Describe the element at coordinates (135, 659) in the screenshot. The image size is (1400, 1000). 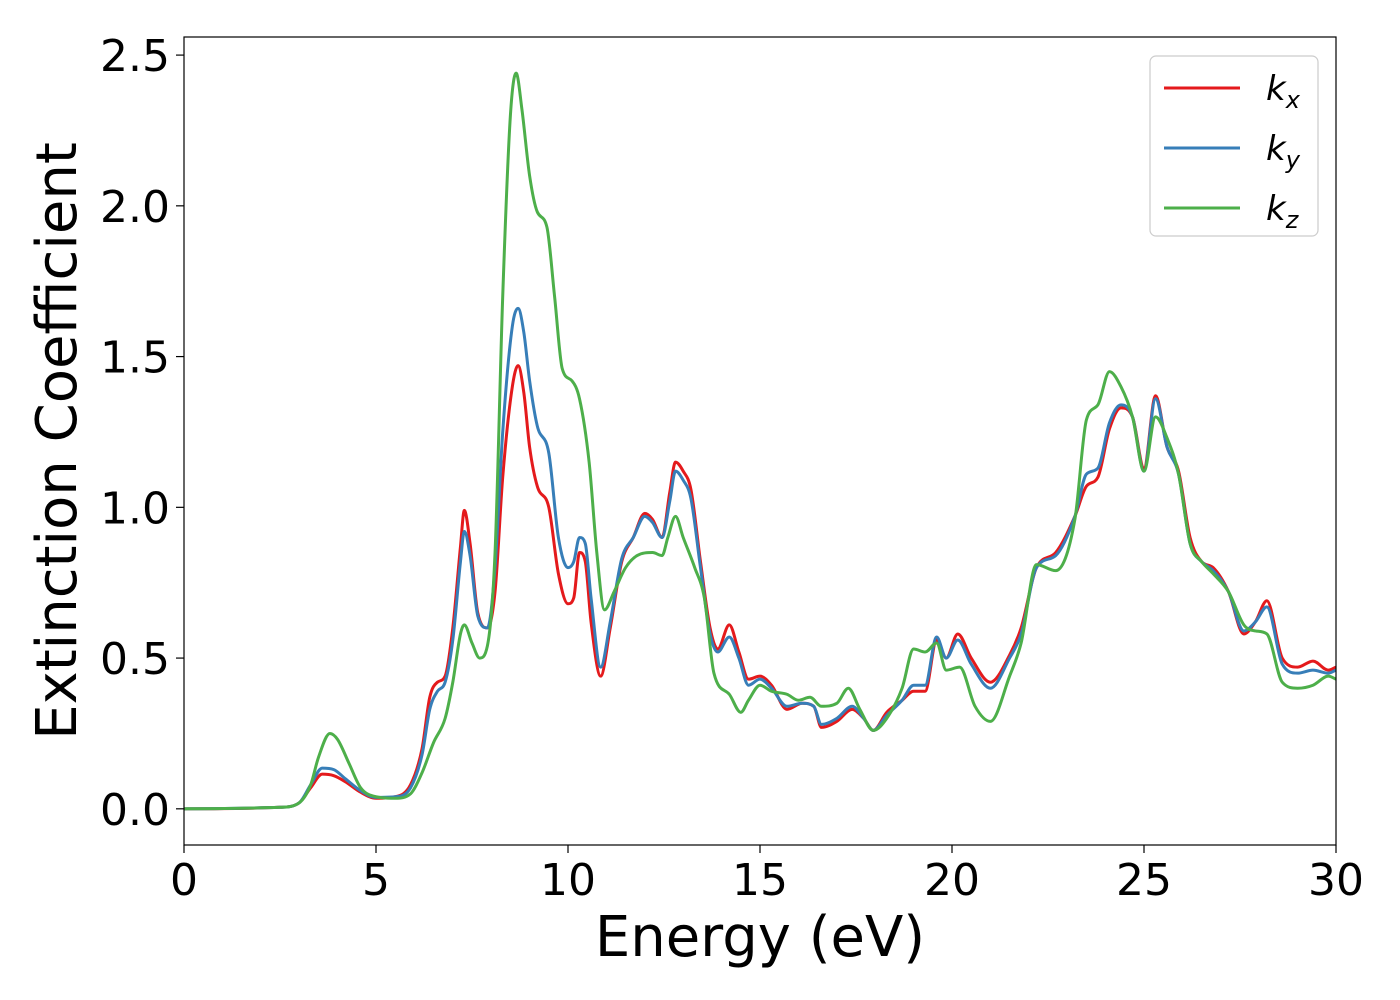
I see `y-tick-label: 0.5` at that location.